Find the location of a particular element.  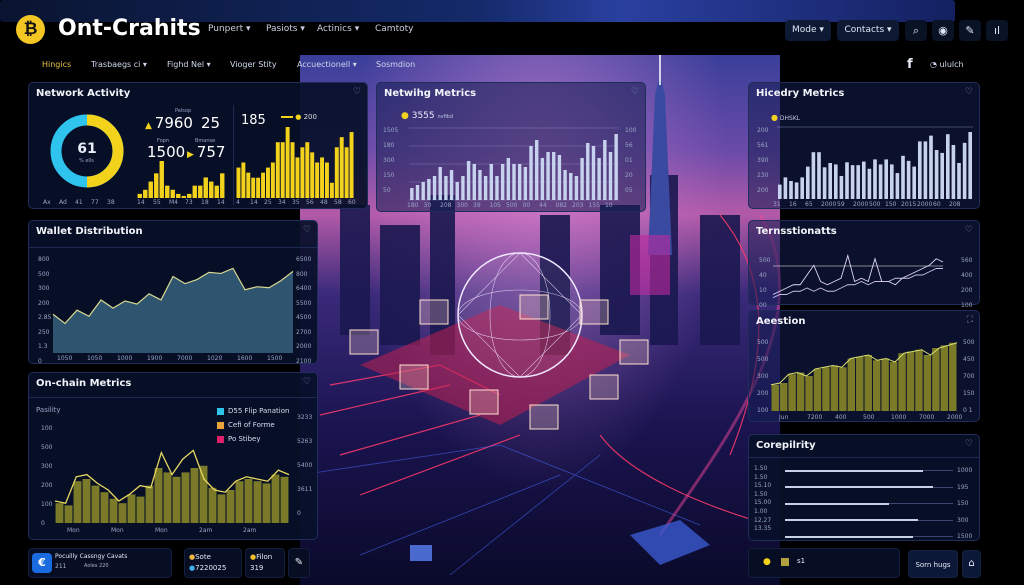

axis-tick: M4 is located at coordinates (173, 202).